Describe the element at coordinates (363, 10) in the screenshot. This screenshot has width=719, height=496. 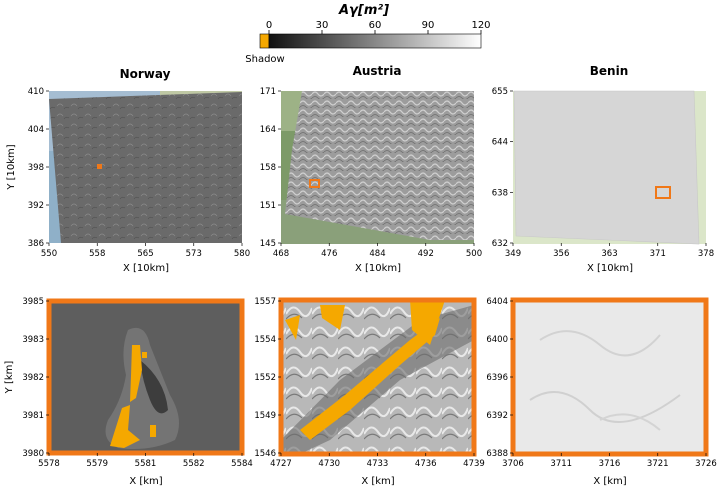
I see `colorbar-title: Aγ[m²]` at that location.